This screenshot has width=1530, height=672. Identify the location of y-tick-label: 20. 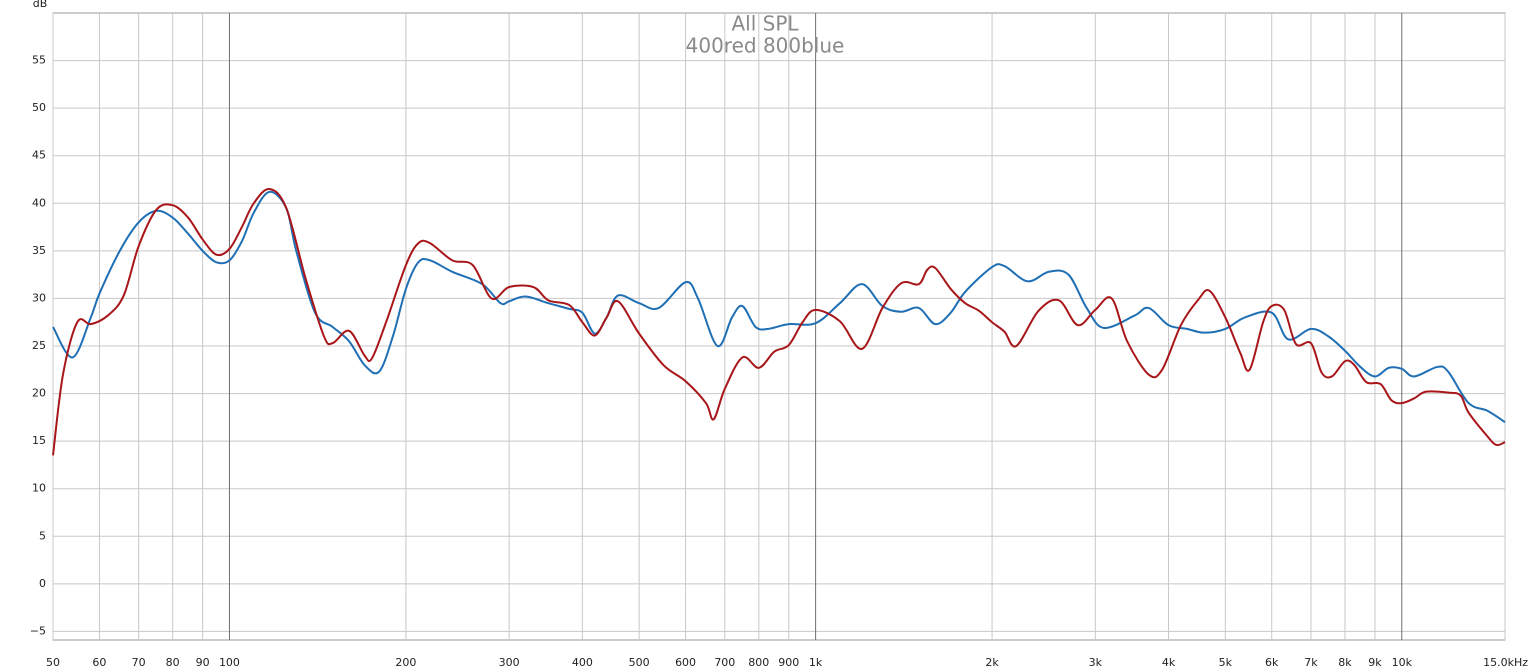
(39, 393).